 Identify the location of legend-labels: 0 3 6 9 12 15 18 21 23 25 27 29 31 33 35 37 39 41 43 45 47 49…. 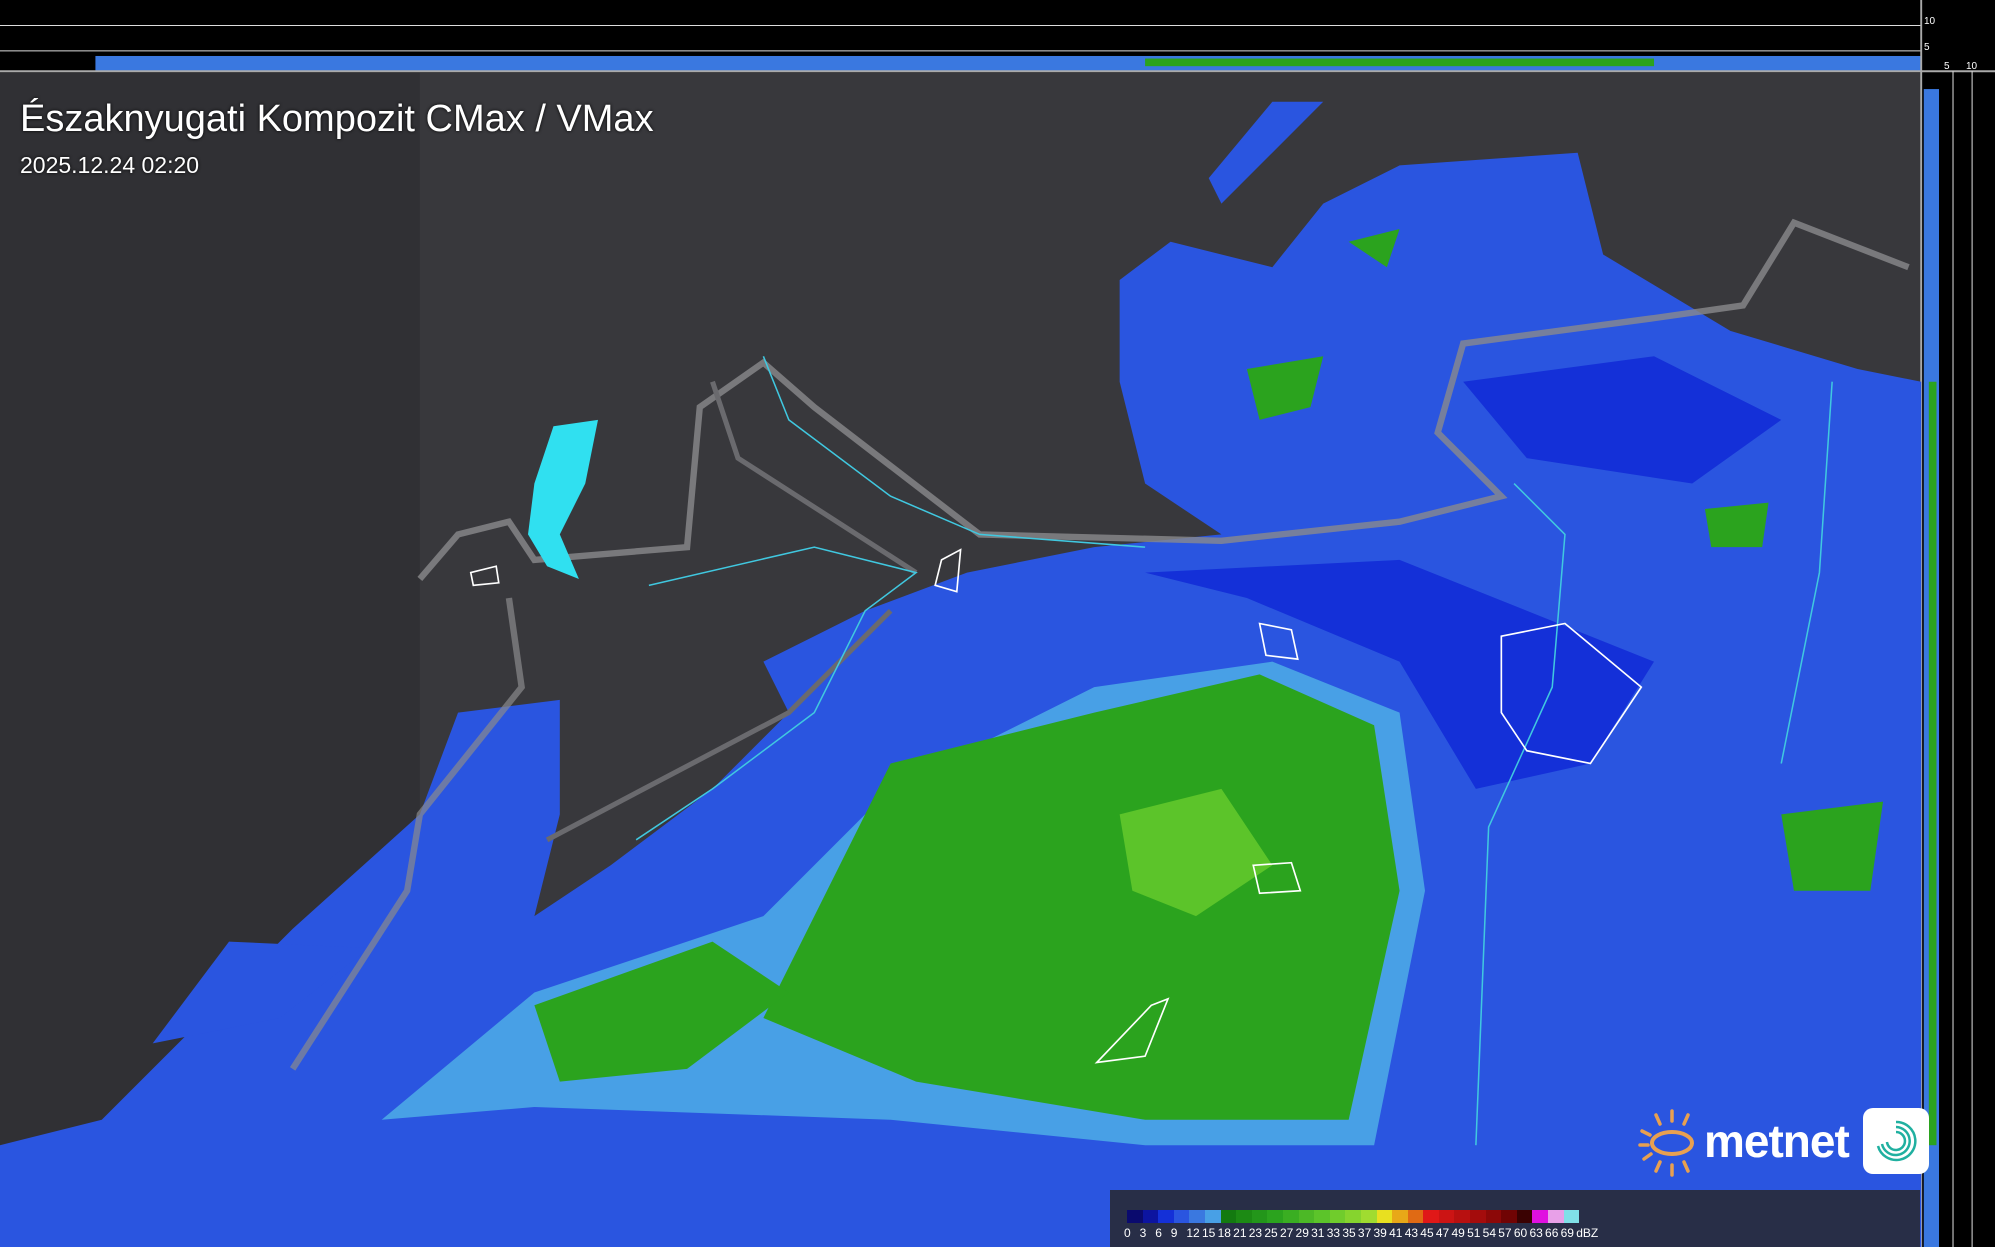
(1361, 1233).